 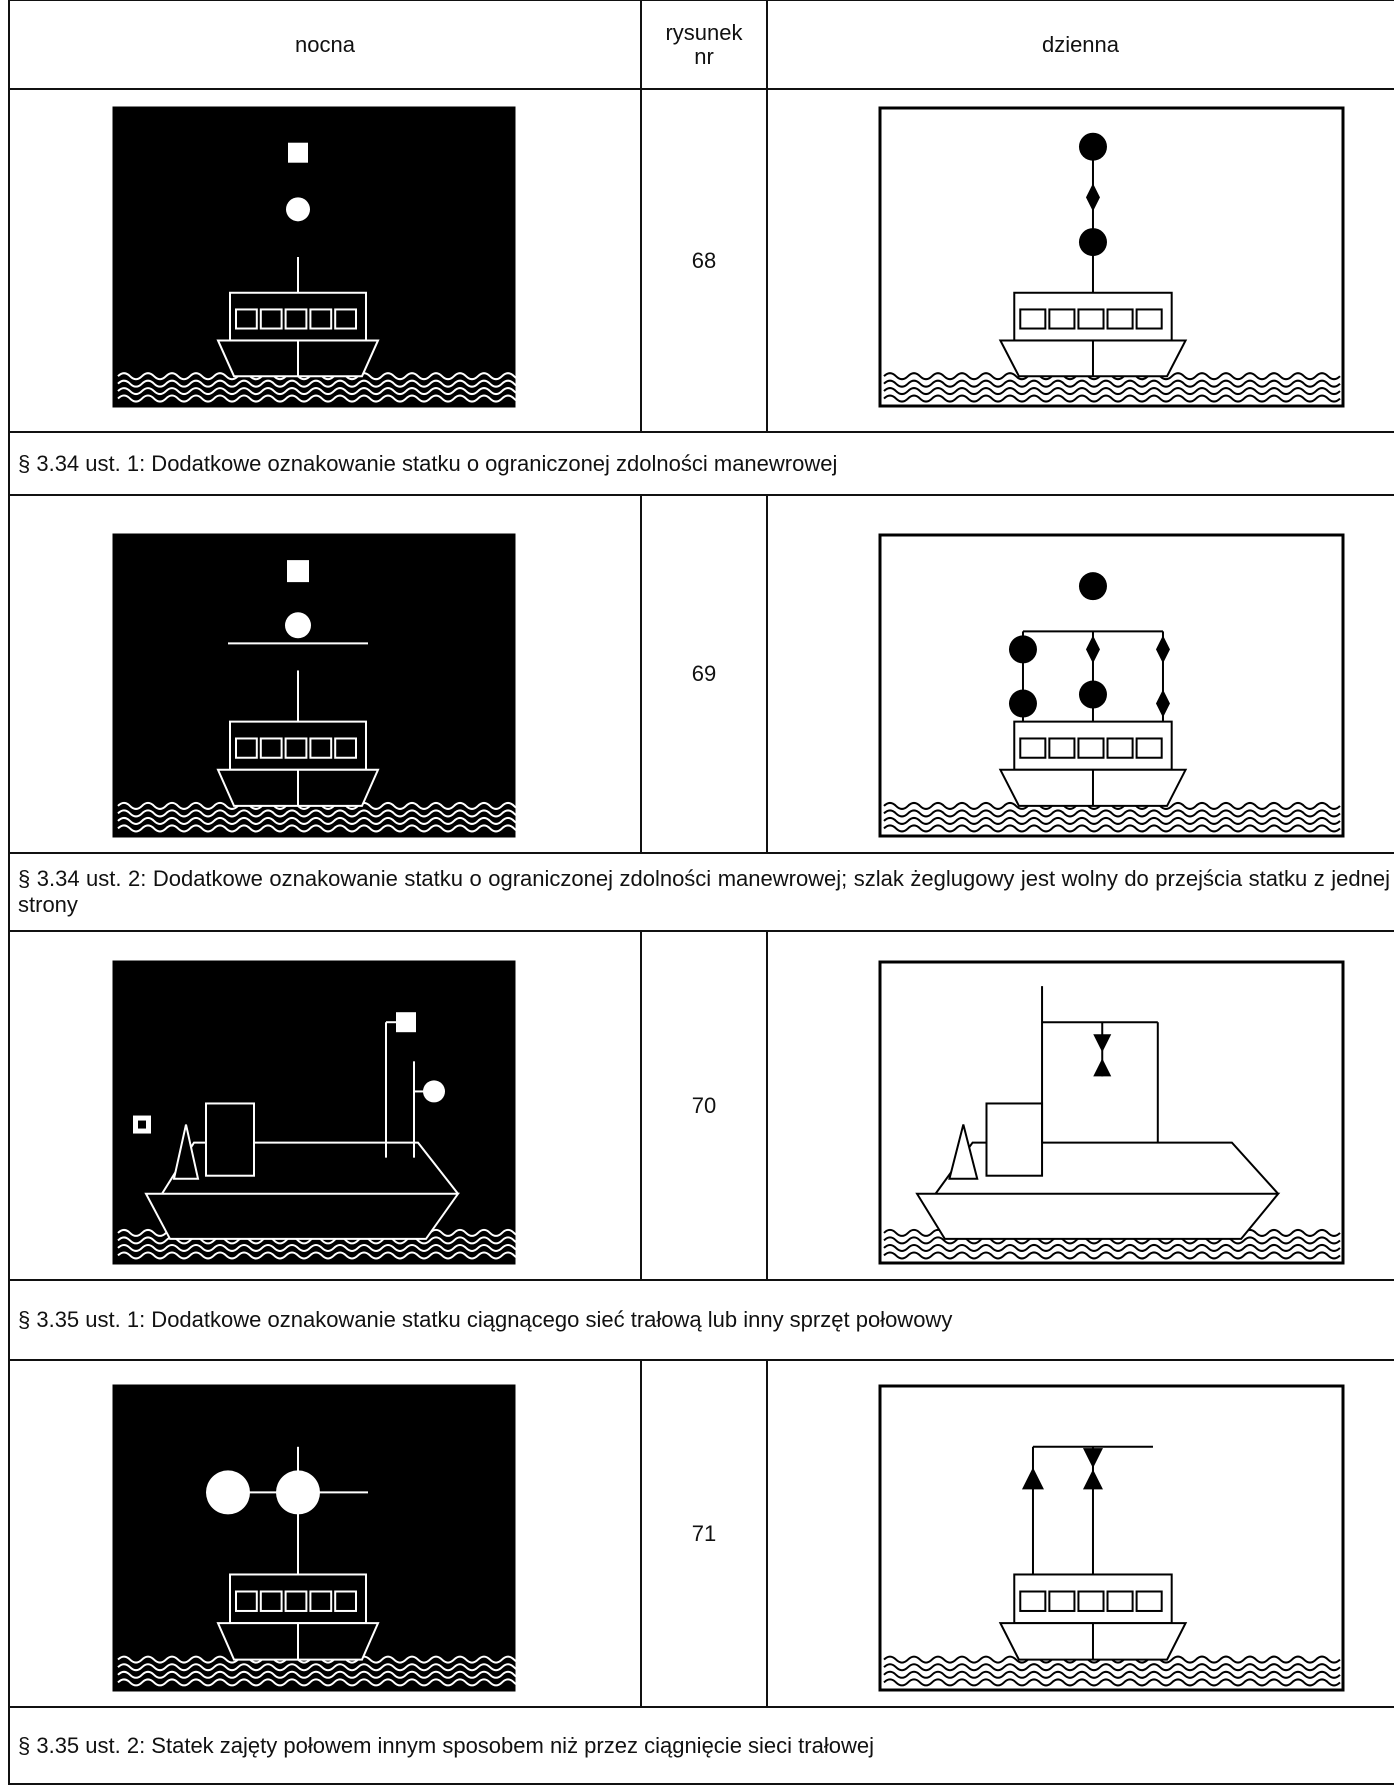 I want to click on figure-number: 71, so click(x=704, y=1533).